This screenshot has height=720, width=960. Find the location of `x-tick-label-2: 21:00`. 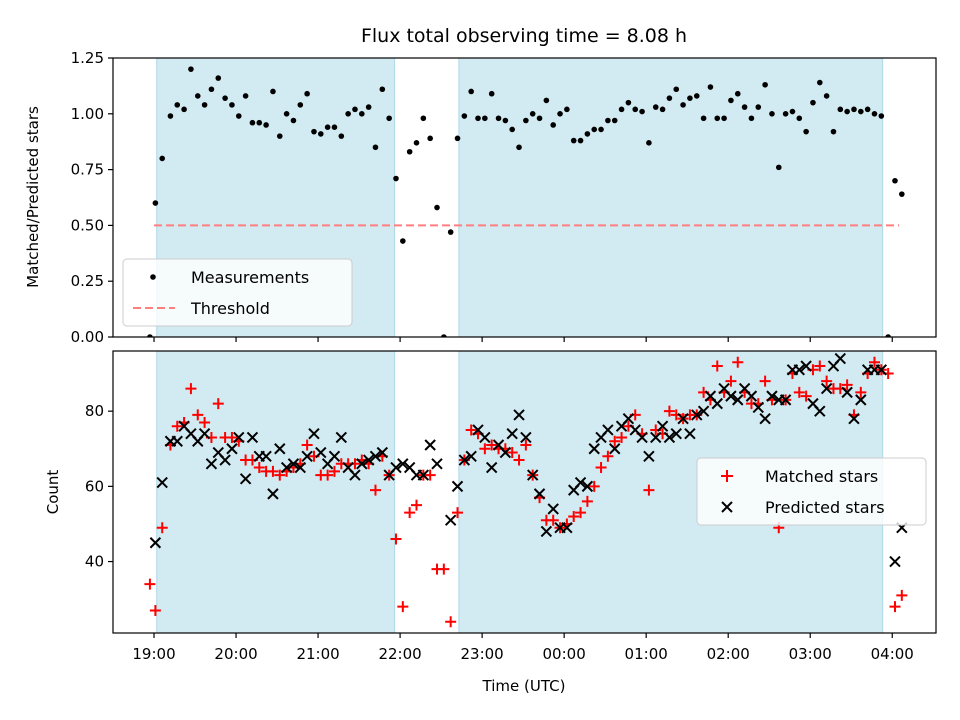

x-tick-label-2: 21:00 is located at coordinates (317, 654).